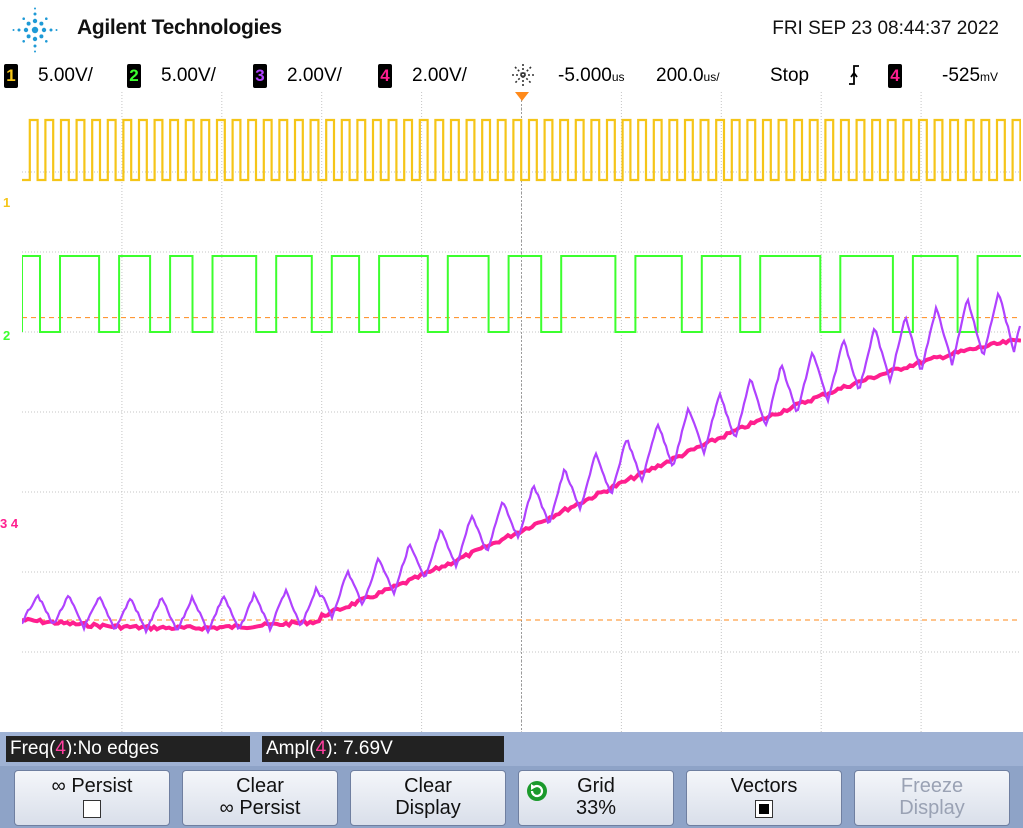 This screenshot has width=1023, height=828. Describe the element at coordinates (596, 786) in the screenshot. I see `grid-label: Grid` at that location.